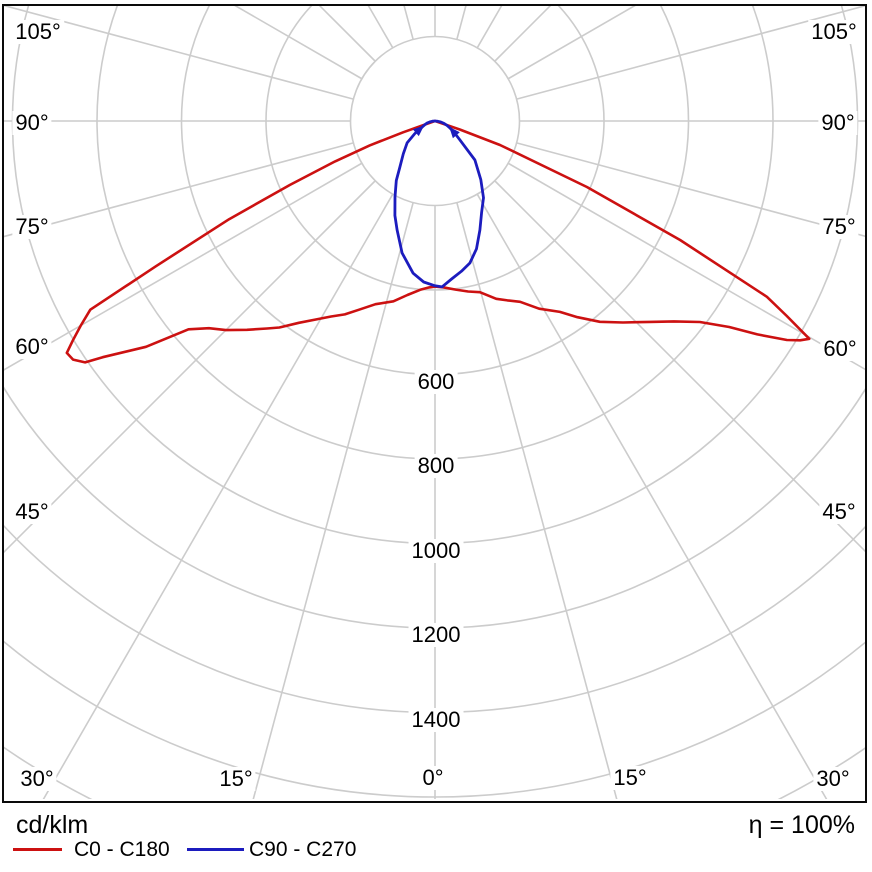 Image resolution: width=872 pixels, height=872 pixels. I want to click on radial-tick-label: 600, so click(436, 381).